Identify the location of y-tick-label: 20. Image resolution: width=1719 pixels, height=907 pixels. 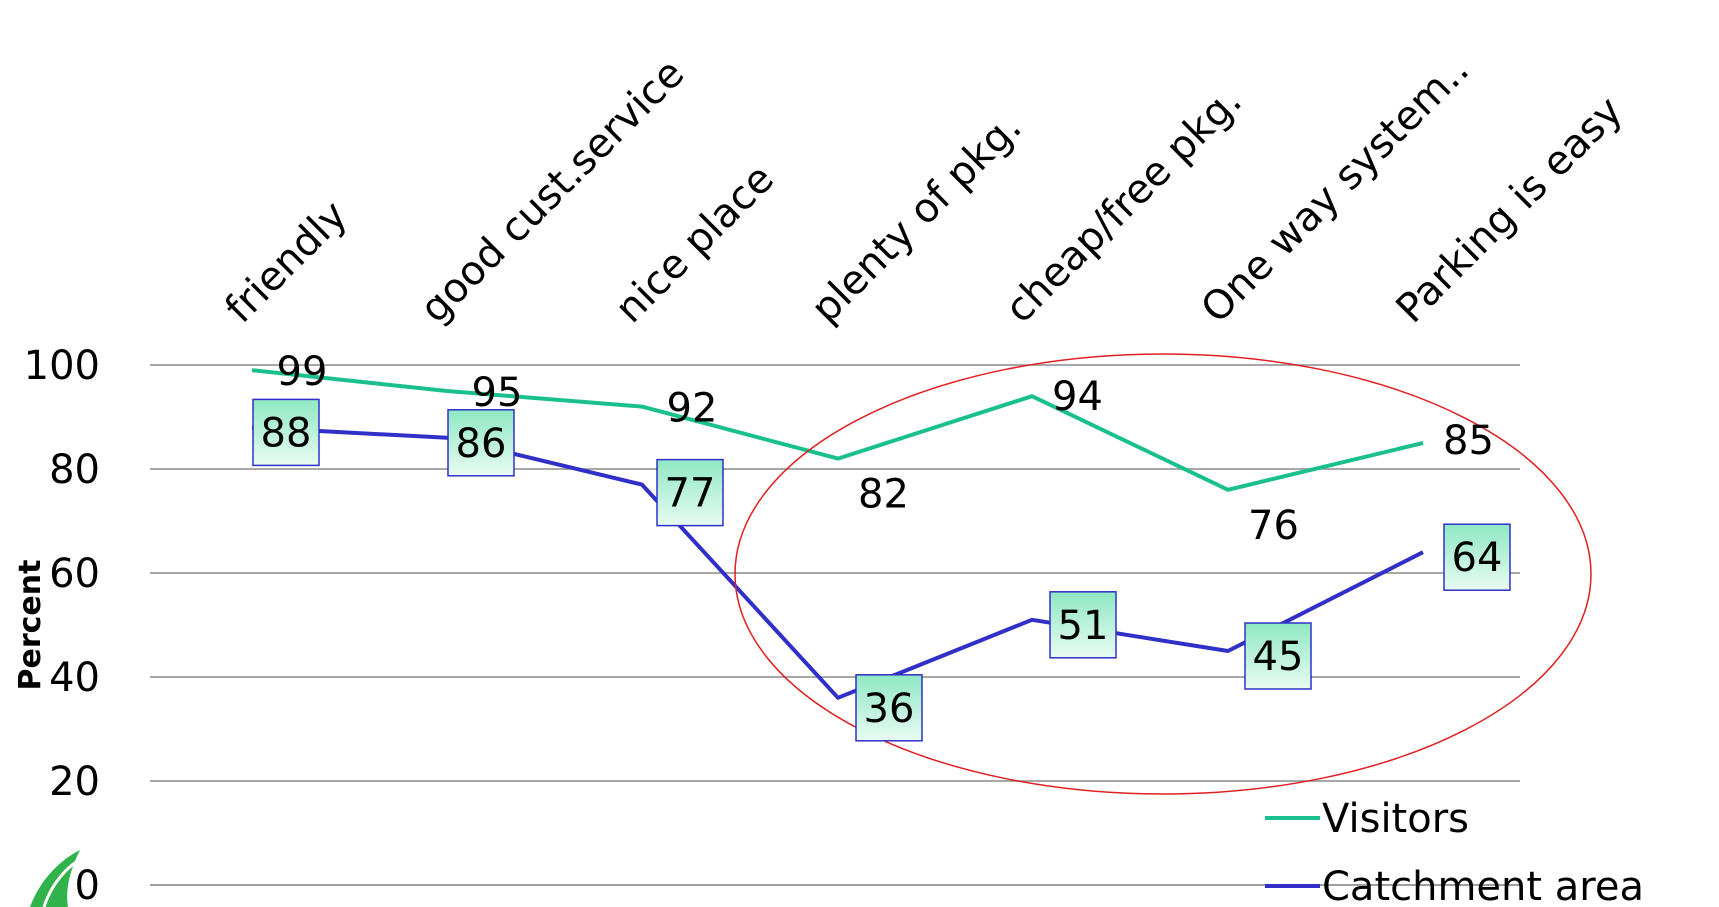
(74, 782).